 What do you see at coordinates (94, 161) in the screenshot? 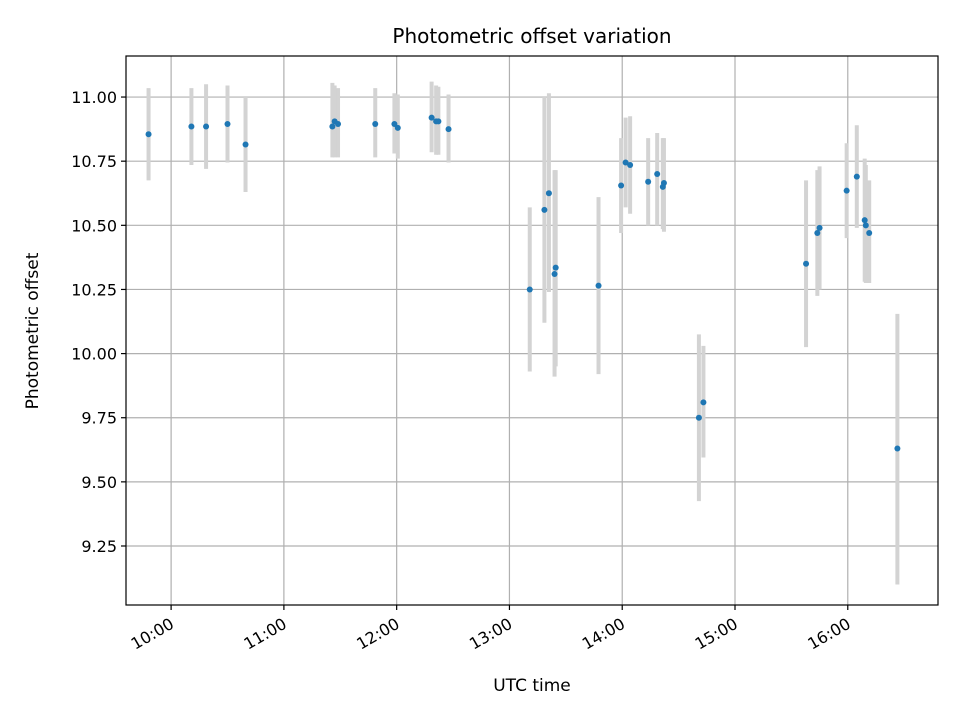
I see `y-tick-label: 10.75` at bounding box center [94, 161].